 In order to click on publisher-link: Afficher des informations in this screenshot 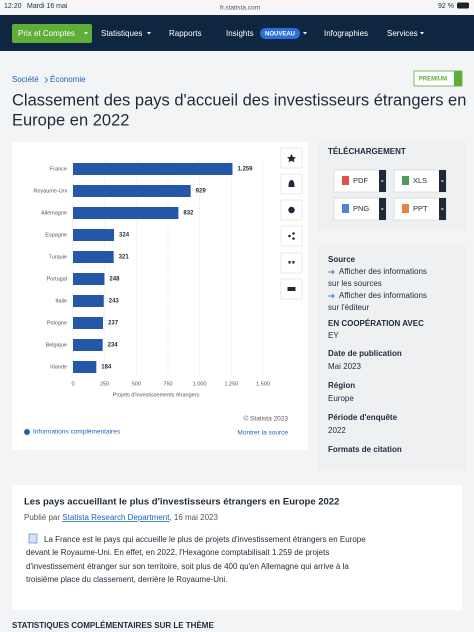, I will do `click(383, 295)`.